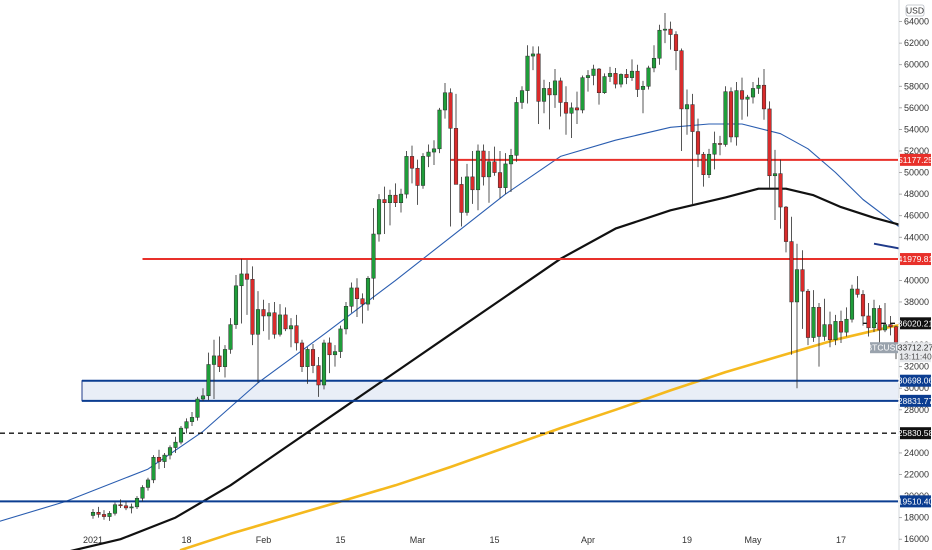 The image size is (932, 550). What do you see at coordinates (916, 388) in the screenshot?
I see `y-tick-label: 30000` at bounding box center [916, 388].